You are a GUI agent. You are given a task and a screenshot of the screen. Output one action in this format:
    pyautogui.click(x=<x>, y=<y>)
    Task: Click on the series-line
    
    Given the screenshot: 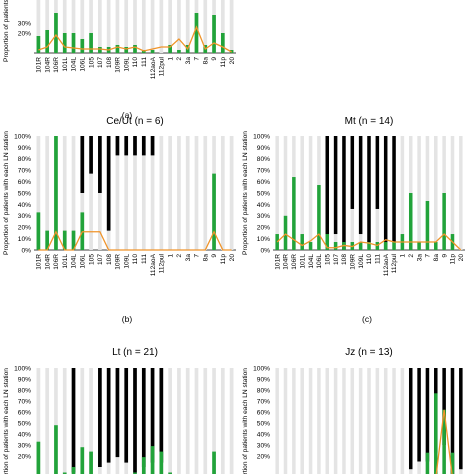 What is the action you would take?
    pyautogui.click(x=135, y=39)
    